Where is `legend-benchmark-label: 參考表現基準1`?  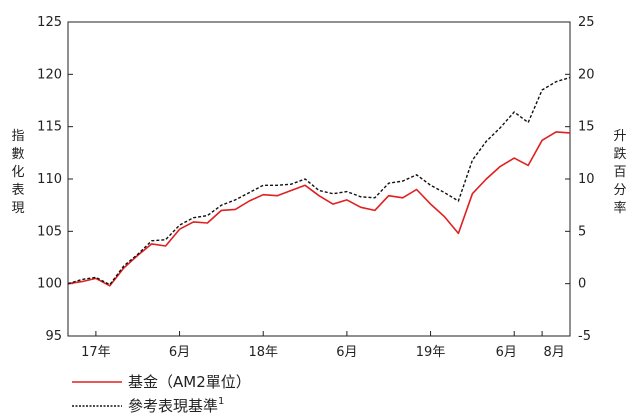
legend-benchmark-label: 參考表現基準1 is located at coordinates (176, 405).